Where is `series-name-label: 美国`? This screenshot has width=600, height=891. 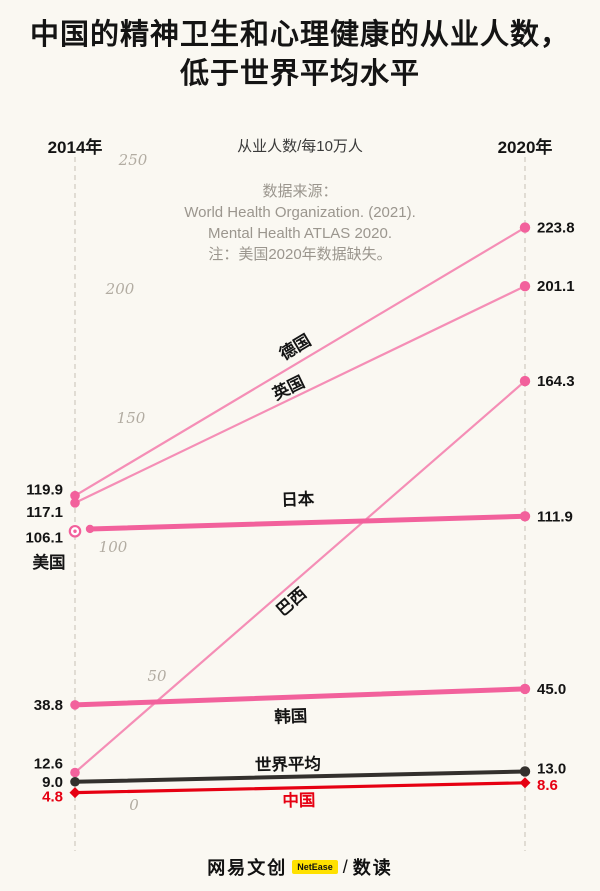
series-name-label: 美国 is located at coordinates (49, 562).